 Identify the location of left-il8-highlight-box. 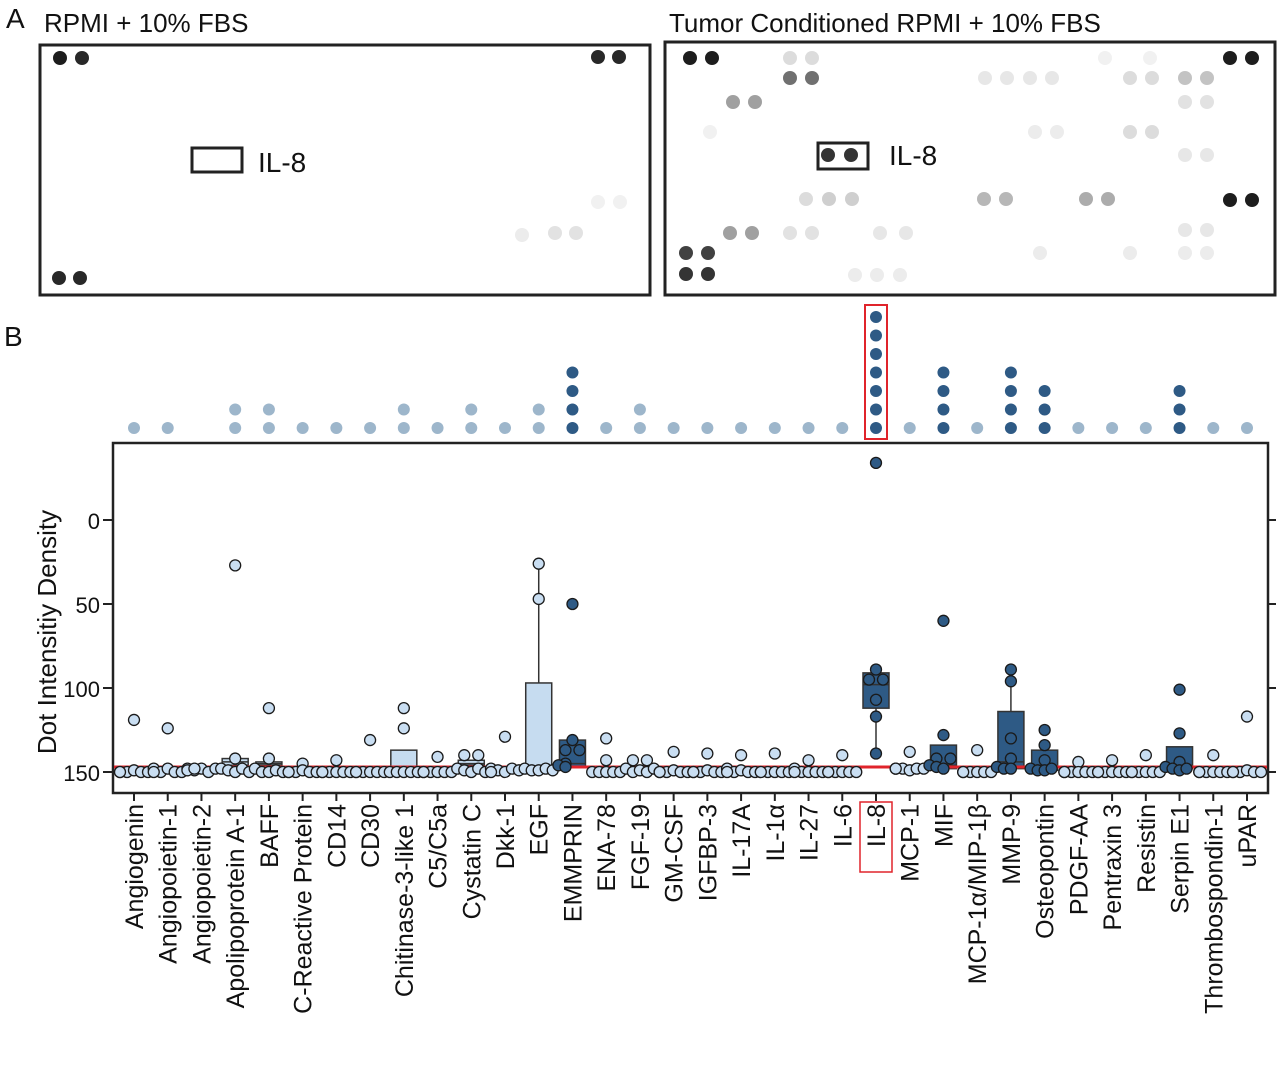
(217, 160).